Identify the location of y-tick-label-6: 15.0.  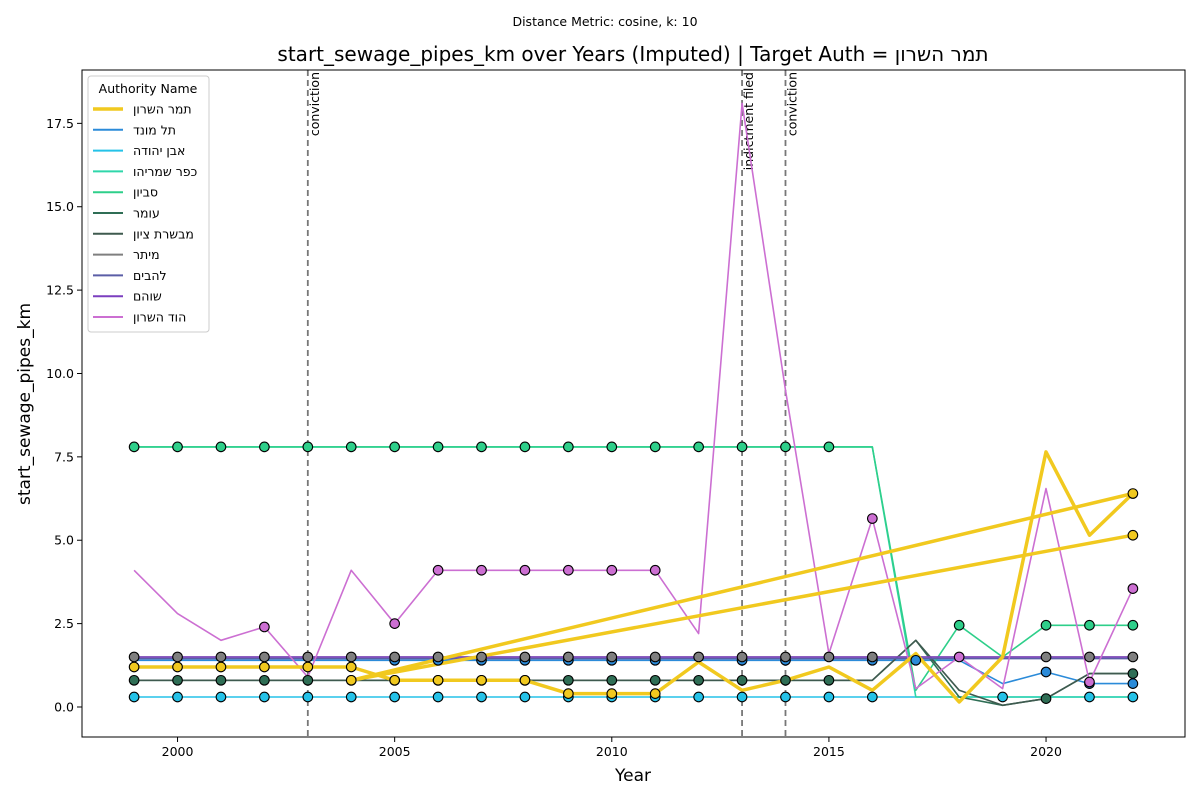
(60, 206).